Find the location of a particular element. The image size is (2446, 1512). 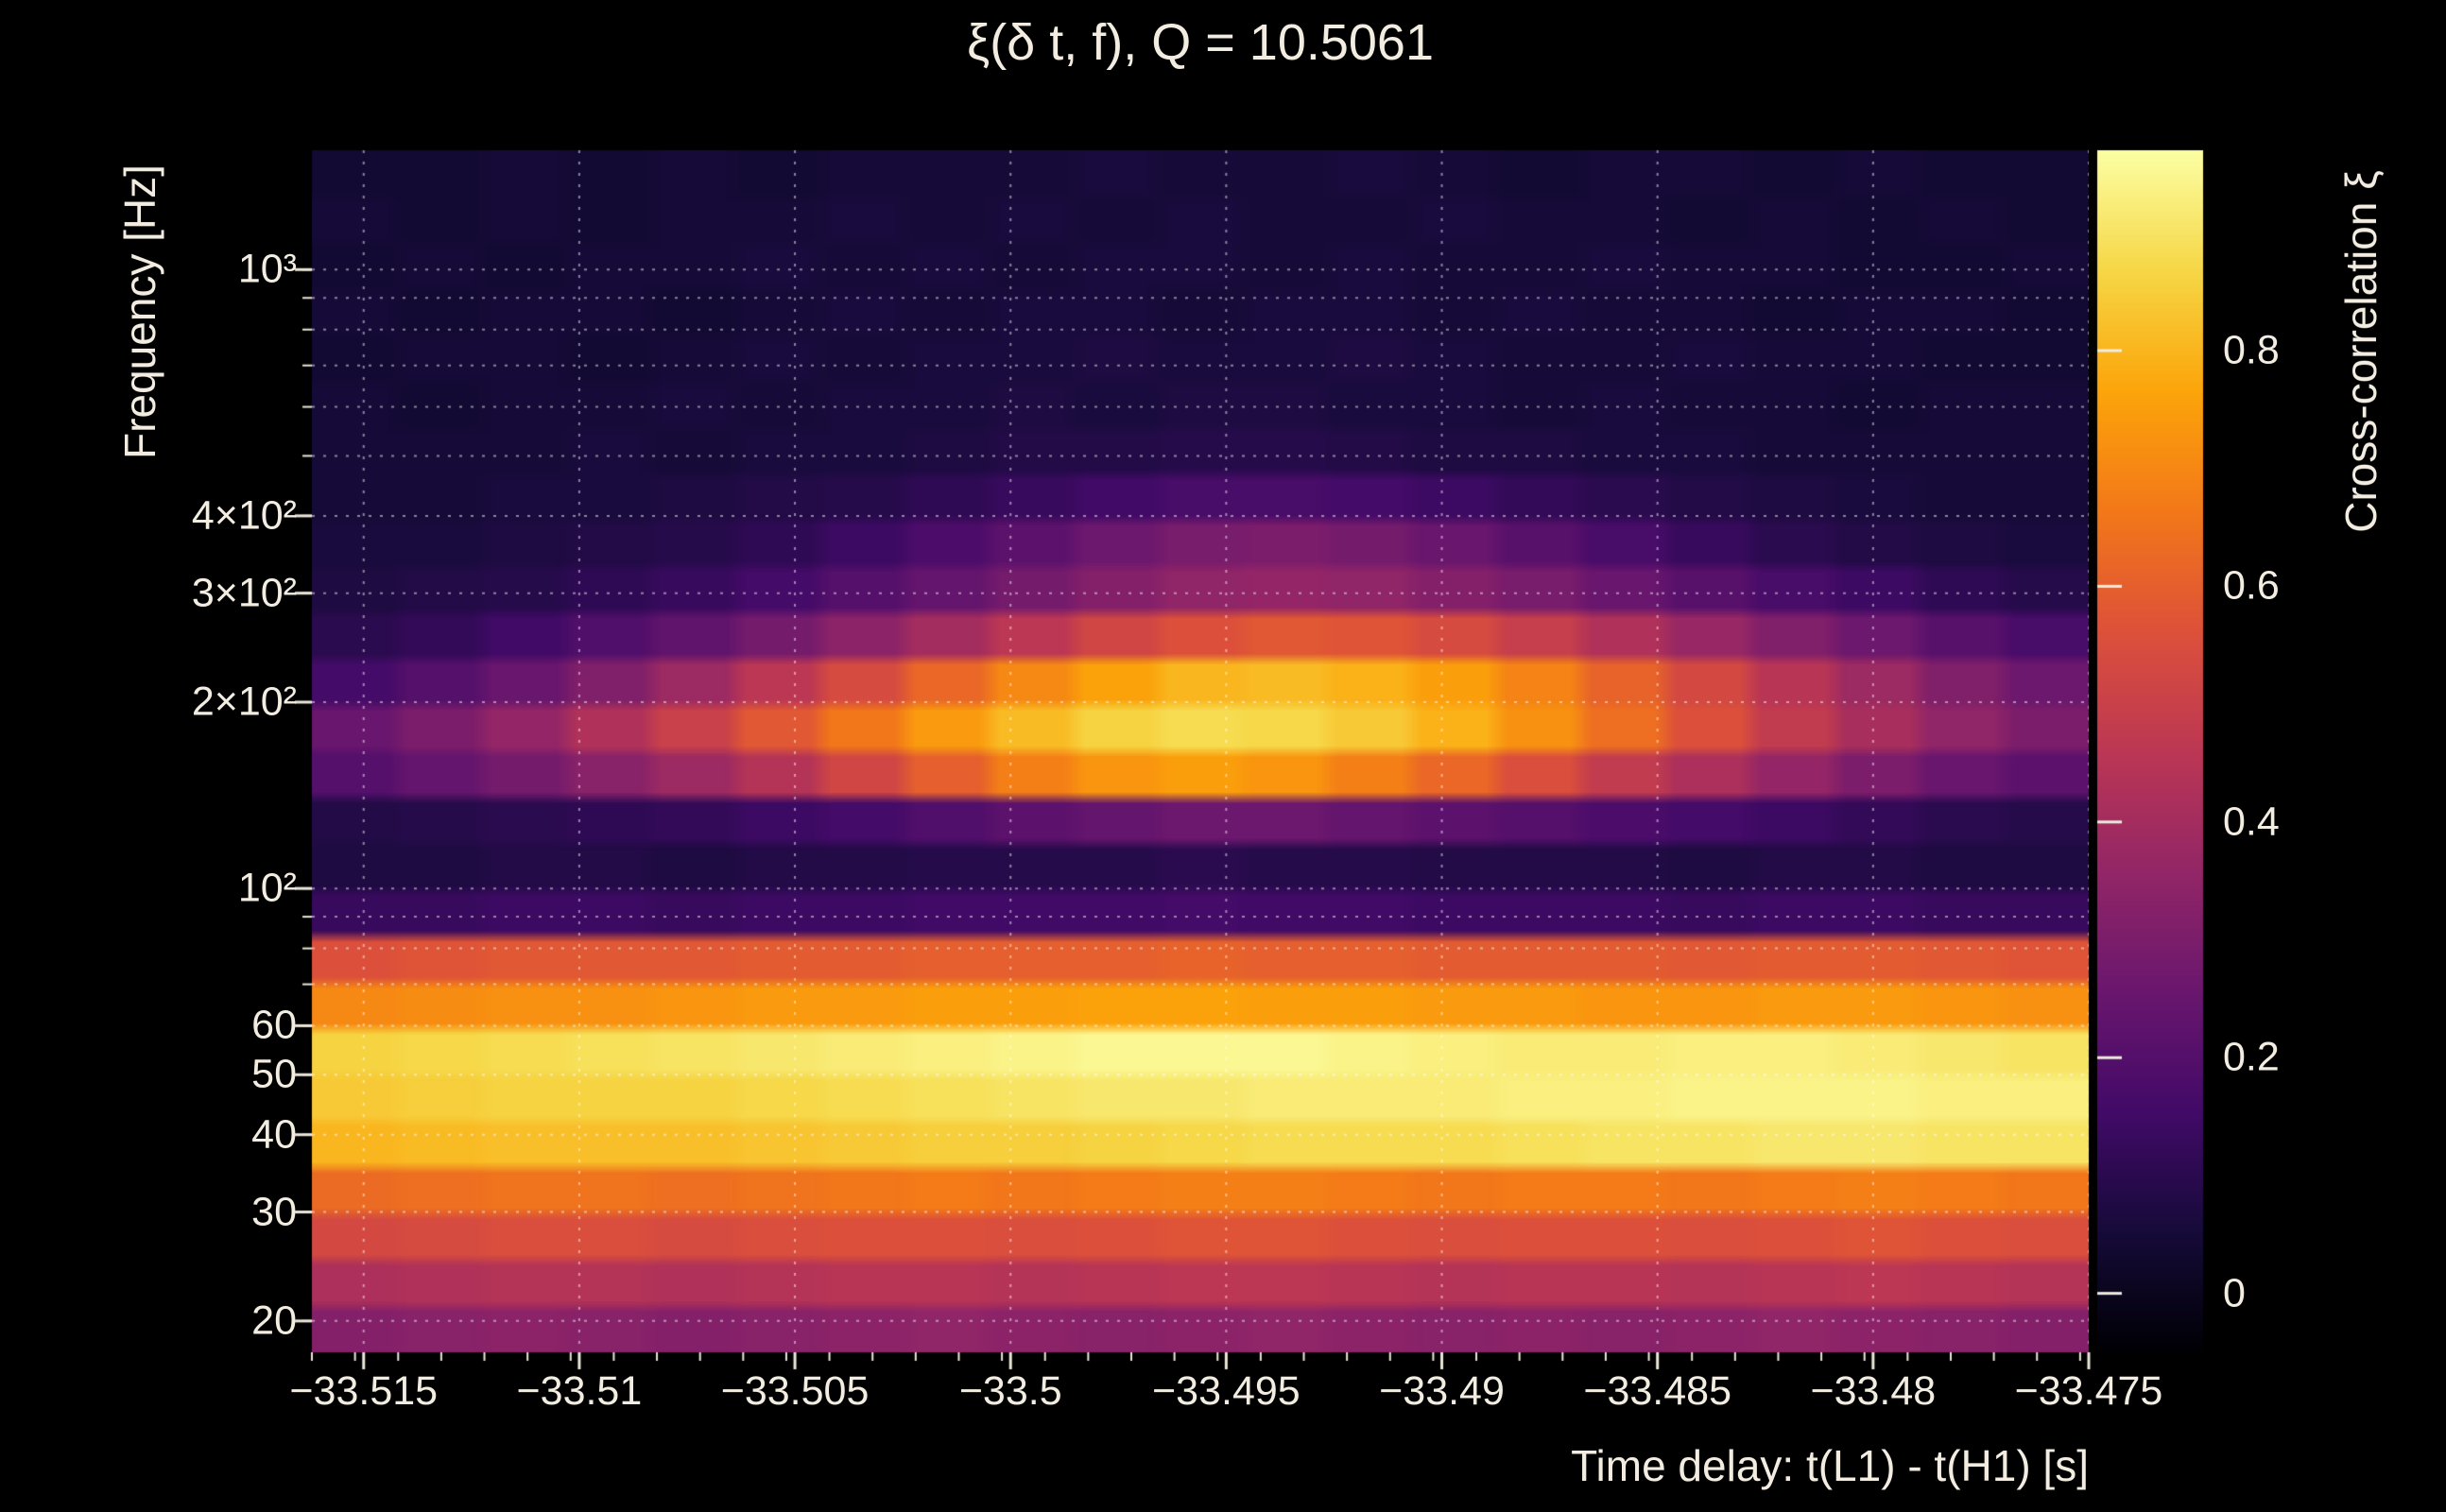

x-tick-label: −33.515 is located at coordinates (364, 1391).